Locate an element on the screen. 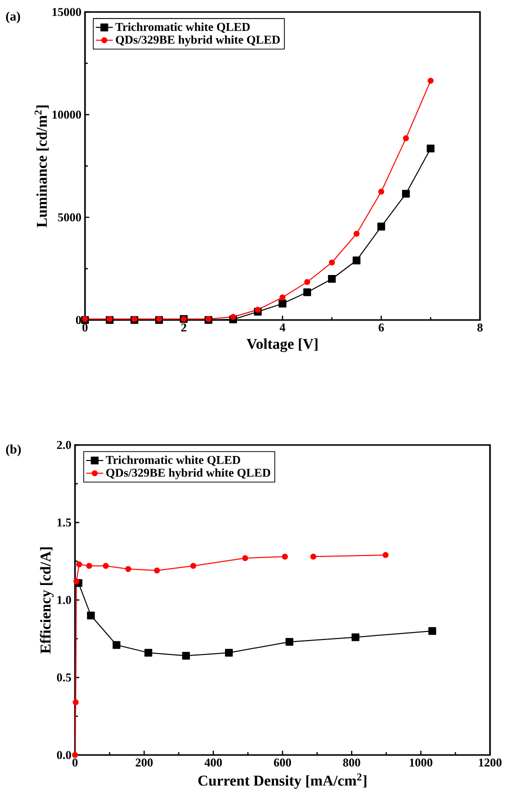 This screenshot has height=803, width=505. y-tick-label: 0.0 is located at coordinates (64, 755).